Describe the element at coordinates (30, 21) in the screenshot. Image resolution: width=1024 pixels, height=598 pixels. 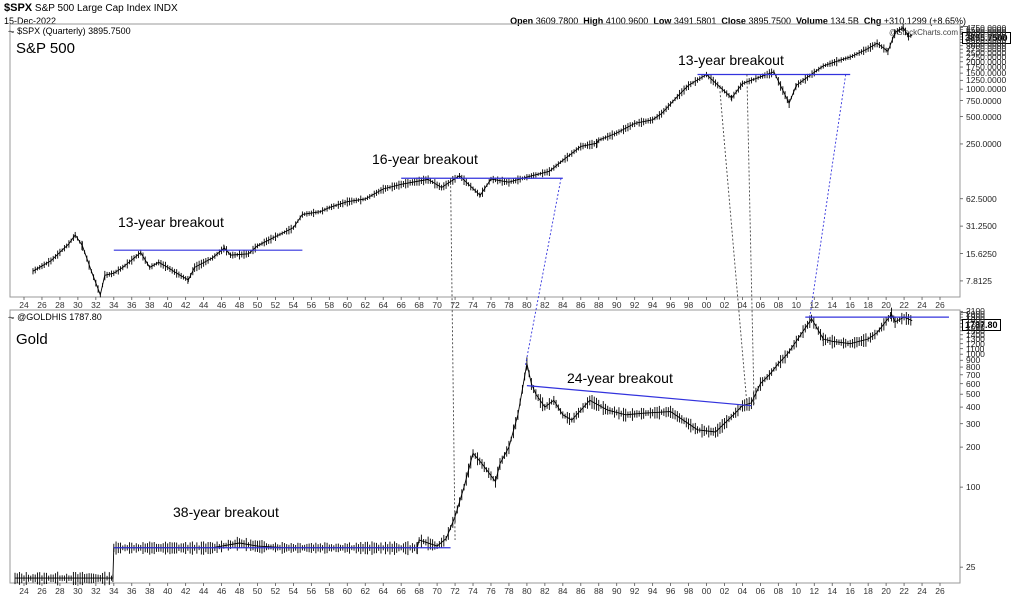
I see `chart-date: 15-Dec-2022` at that location.